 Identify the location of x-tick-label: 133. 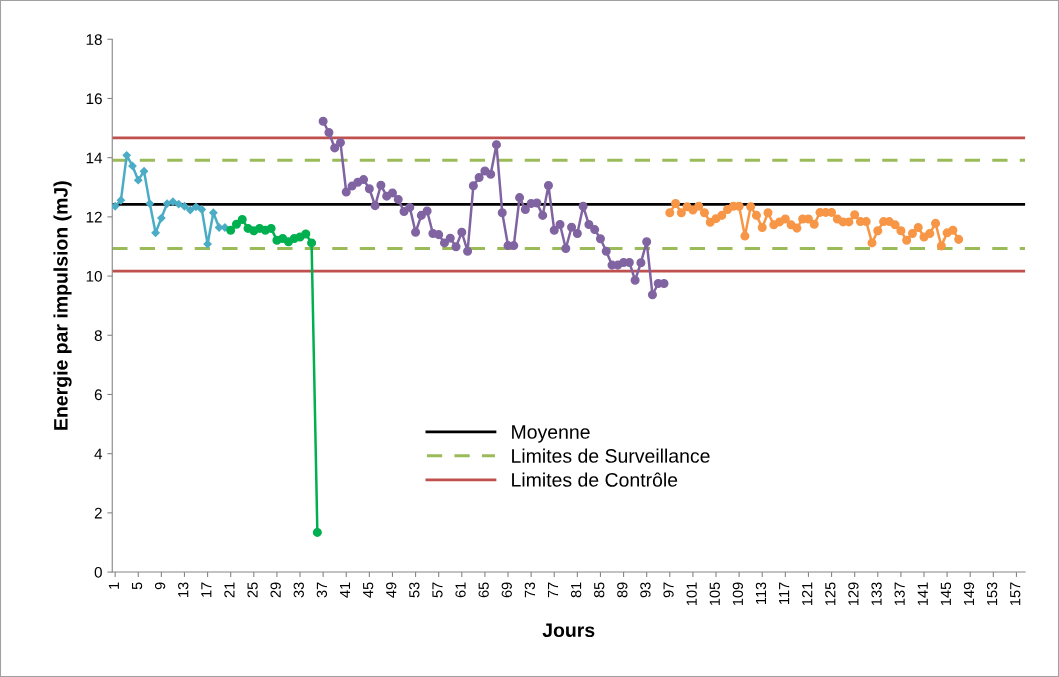
(876, 593).